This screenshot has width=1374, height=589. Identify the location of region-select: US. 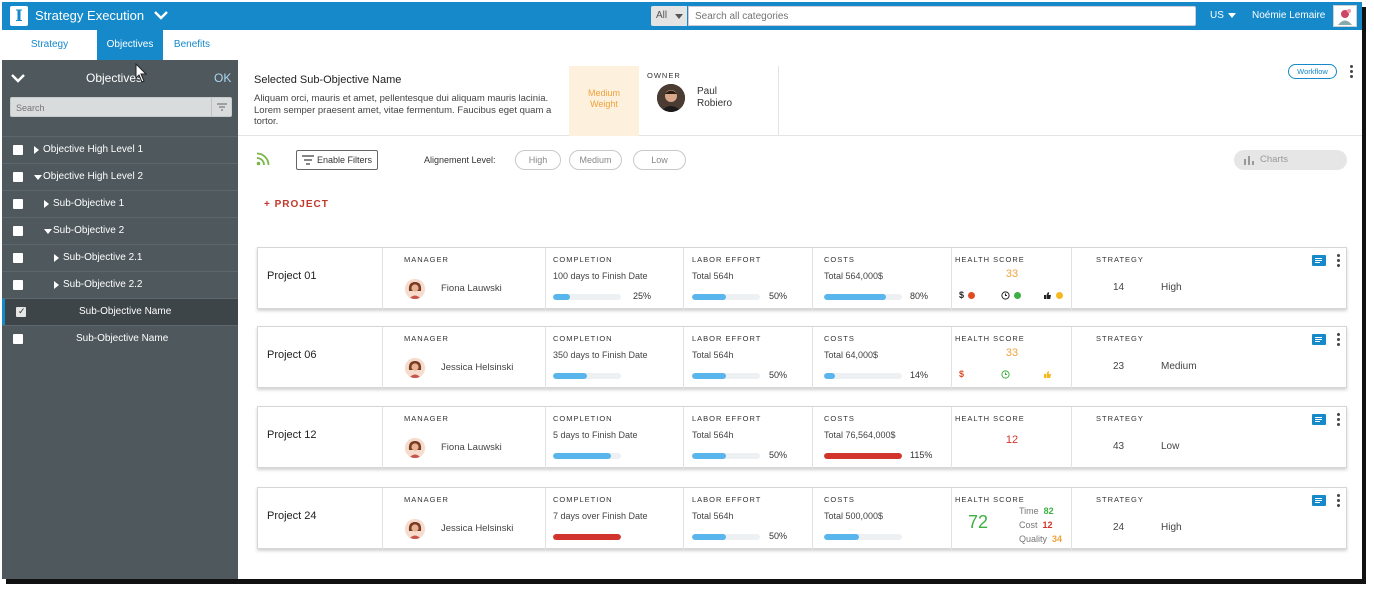
(1223, 15).